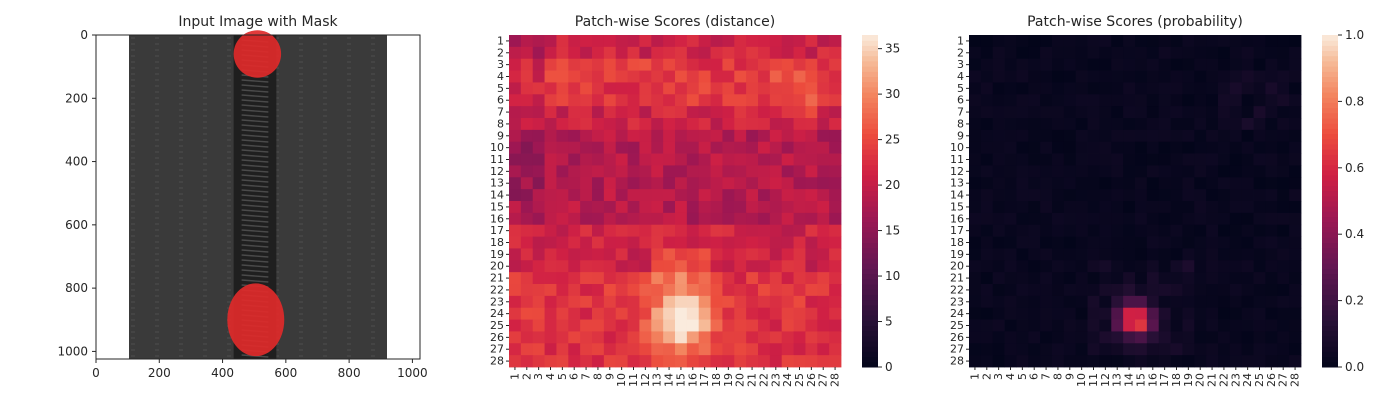 This screenshot has height=400, width=1400. What do you see at coordinates (1200, 380) in the screenshot?
I see `col-label: 20` at bounding box center [1200, 380].